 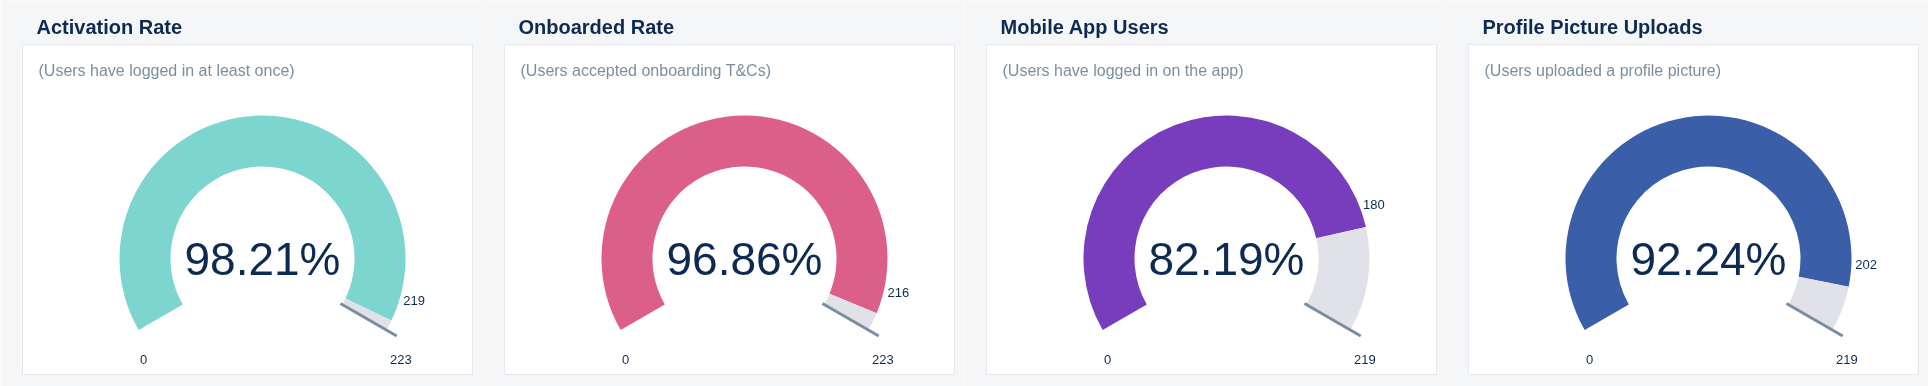 I want to click on text: 96.86%, so click(x=744, y=258).